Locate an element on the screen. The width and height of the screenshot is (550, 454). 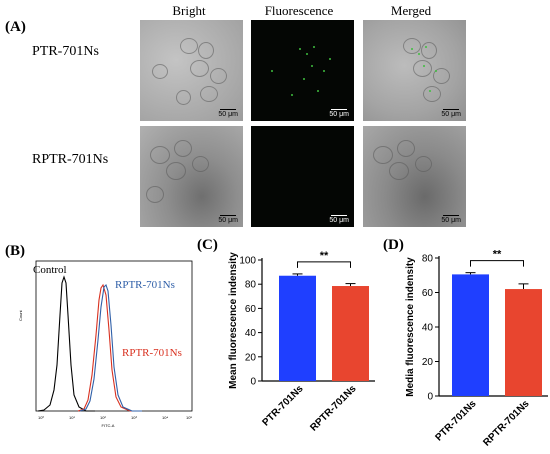
histogram-curve-blue is located at coordinates (110, 347).